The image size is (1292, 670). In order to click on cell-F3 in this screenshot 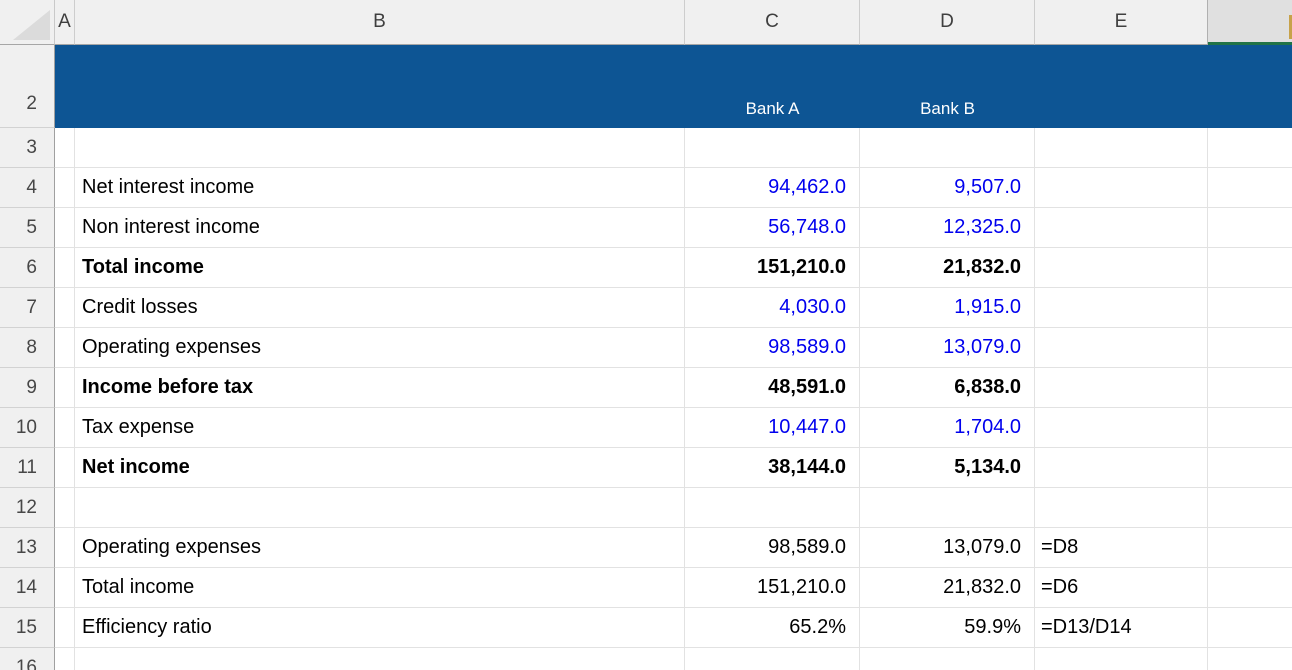, I will do `click(1250, 148)`.